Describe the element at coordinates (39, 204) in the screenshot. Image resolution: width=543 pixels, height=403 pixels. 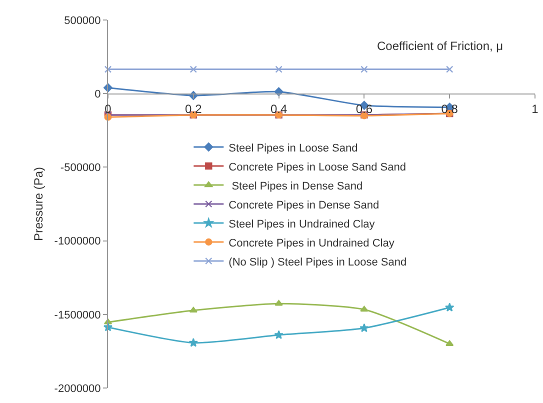
I see `y-axis-title: Pressure (Pa)` at that location.